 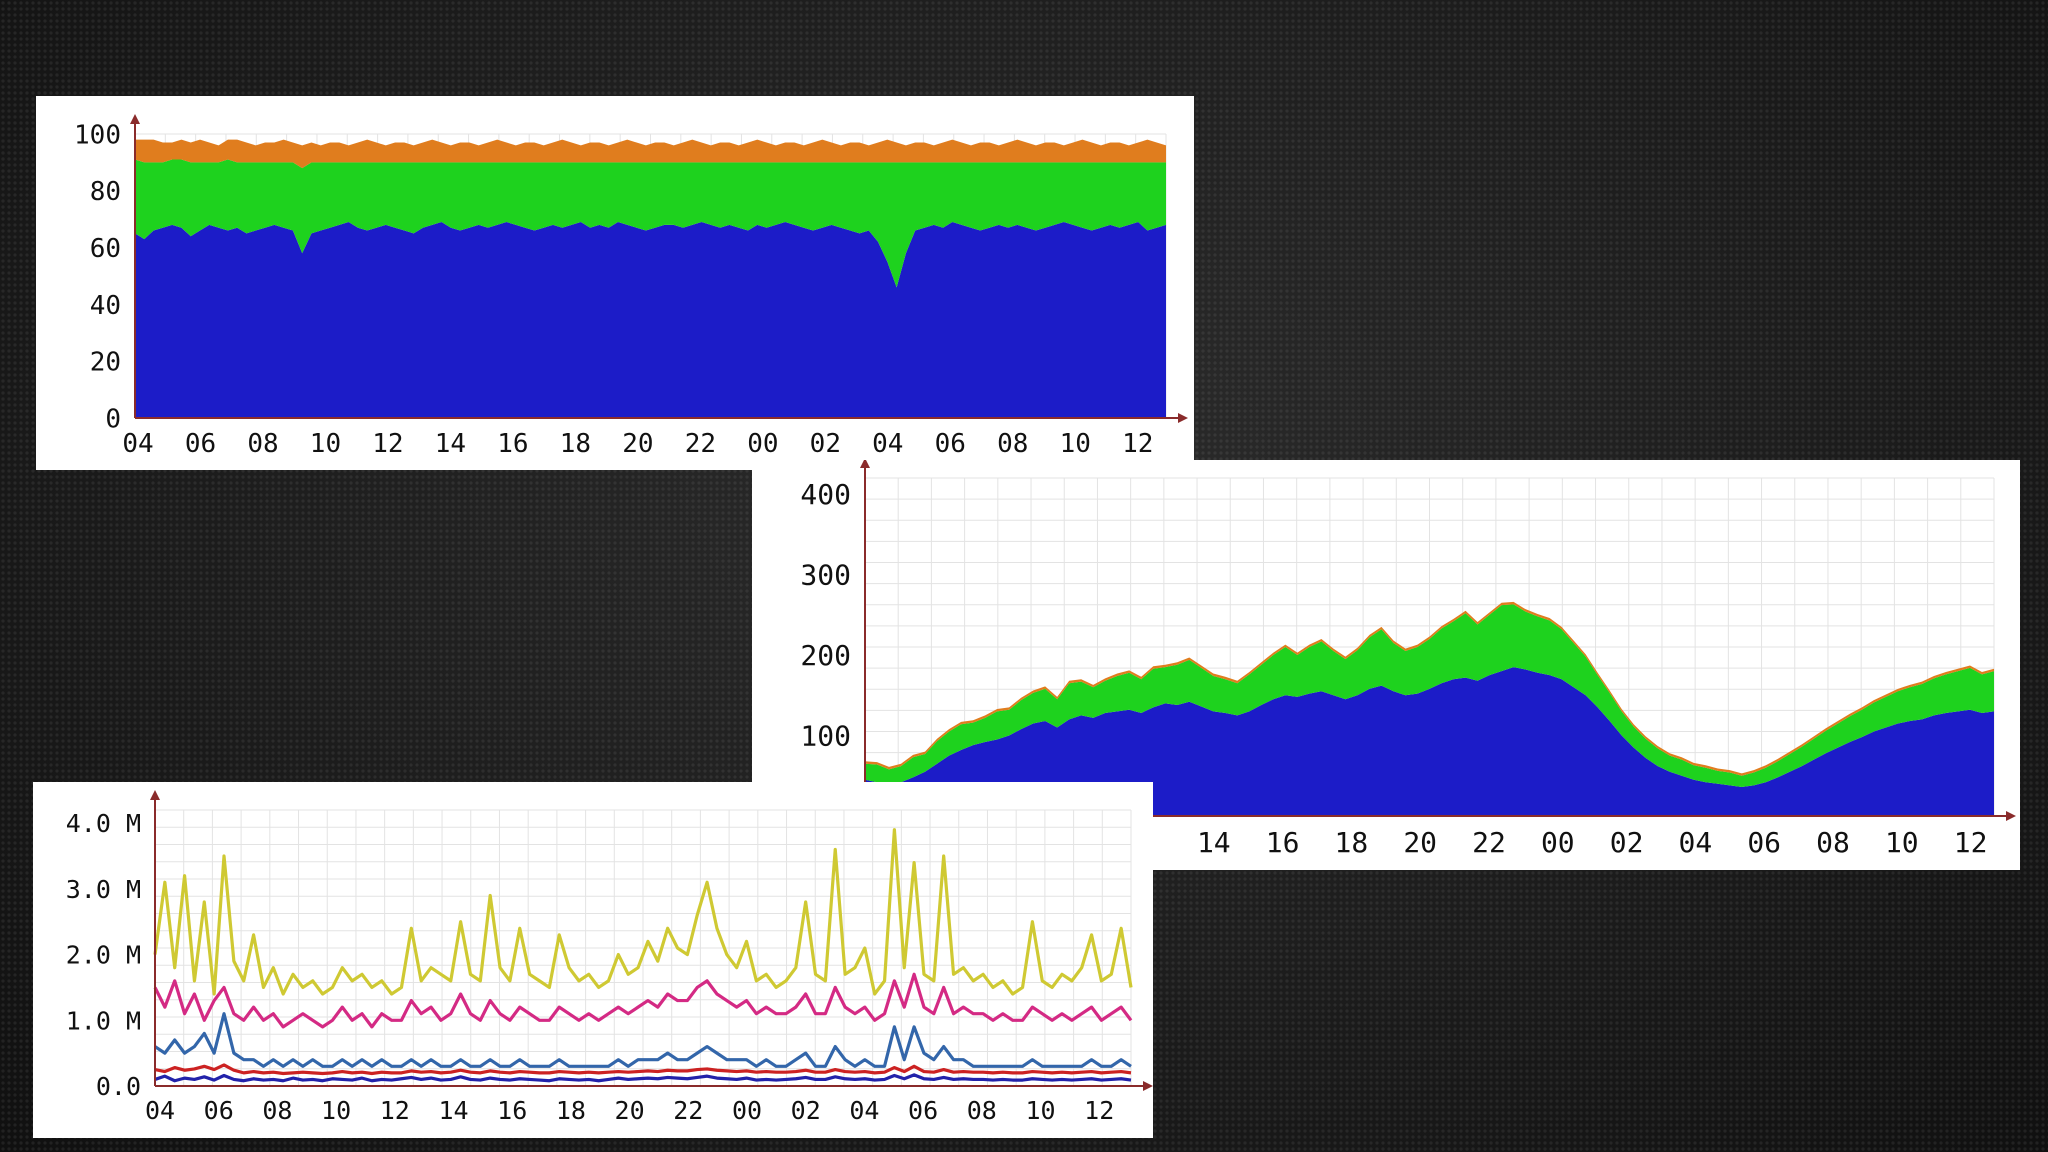 What do you see at coordinates (825, 575) in the screenshot?
I see `y-tick-label: 300` at bounding box center [825, 575].